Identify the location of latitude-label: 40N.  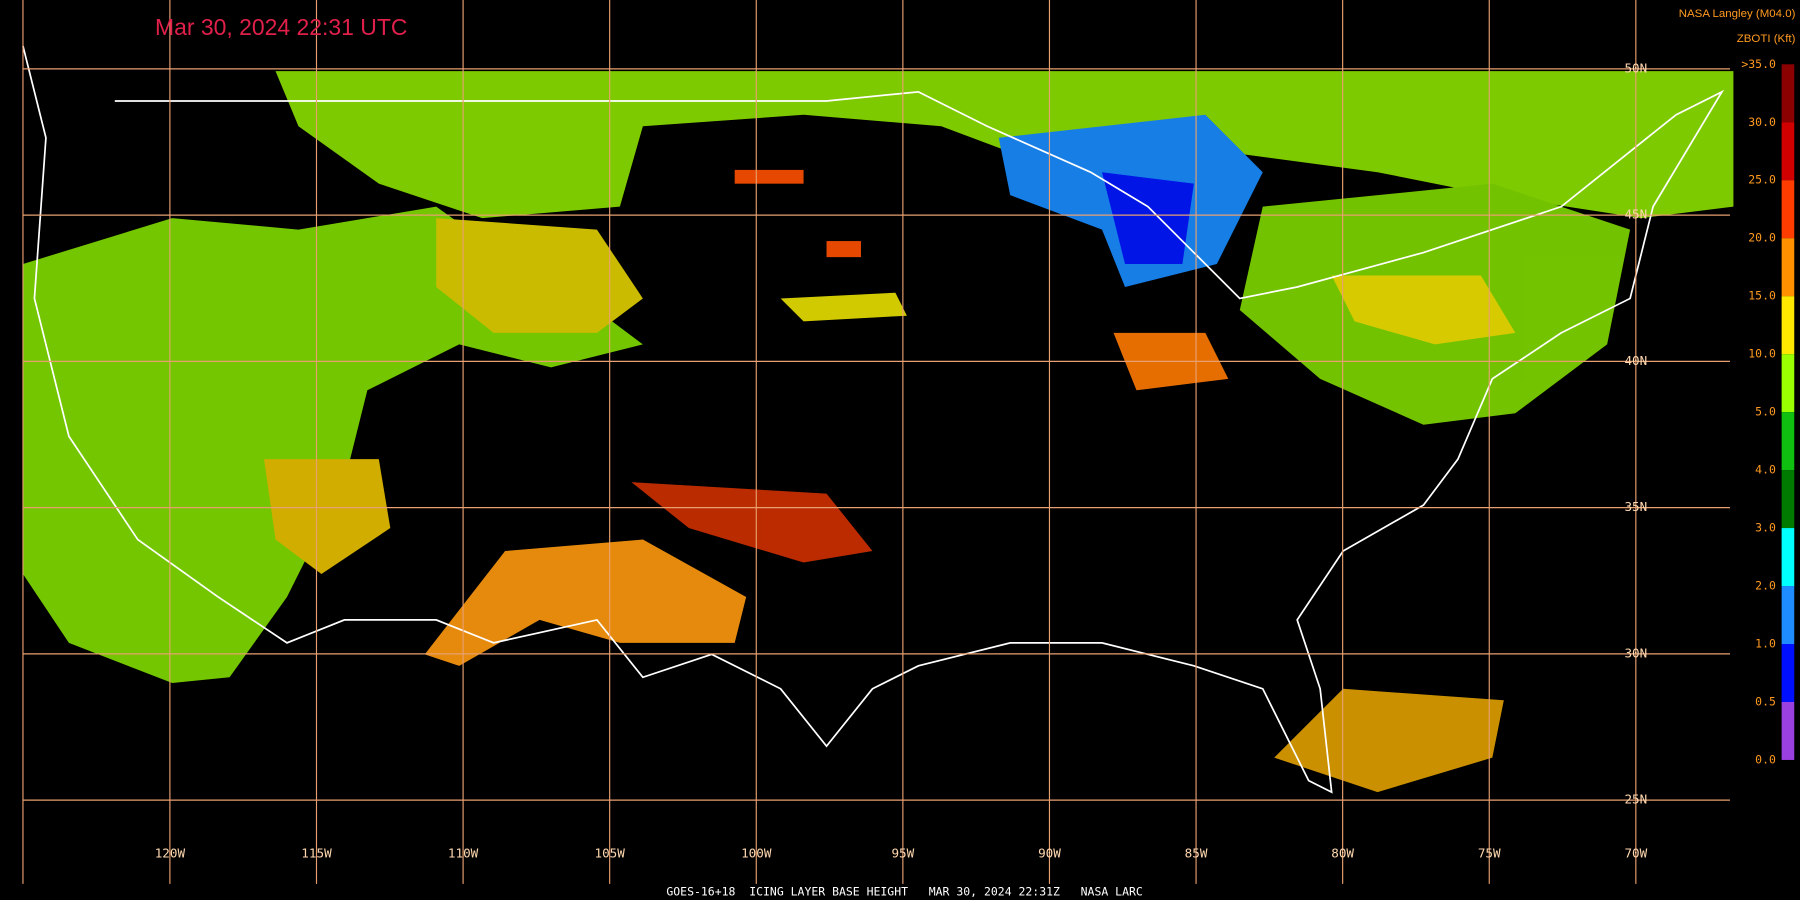
(1635, 360).